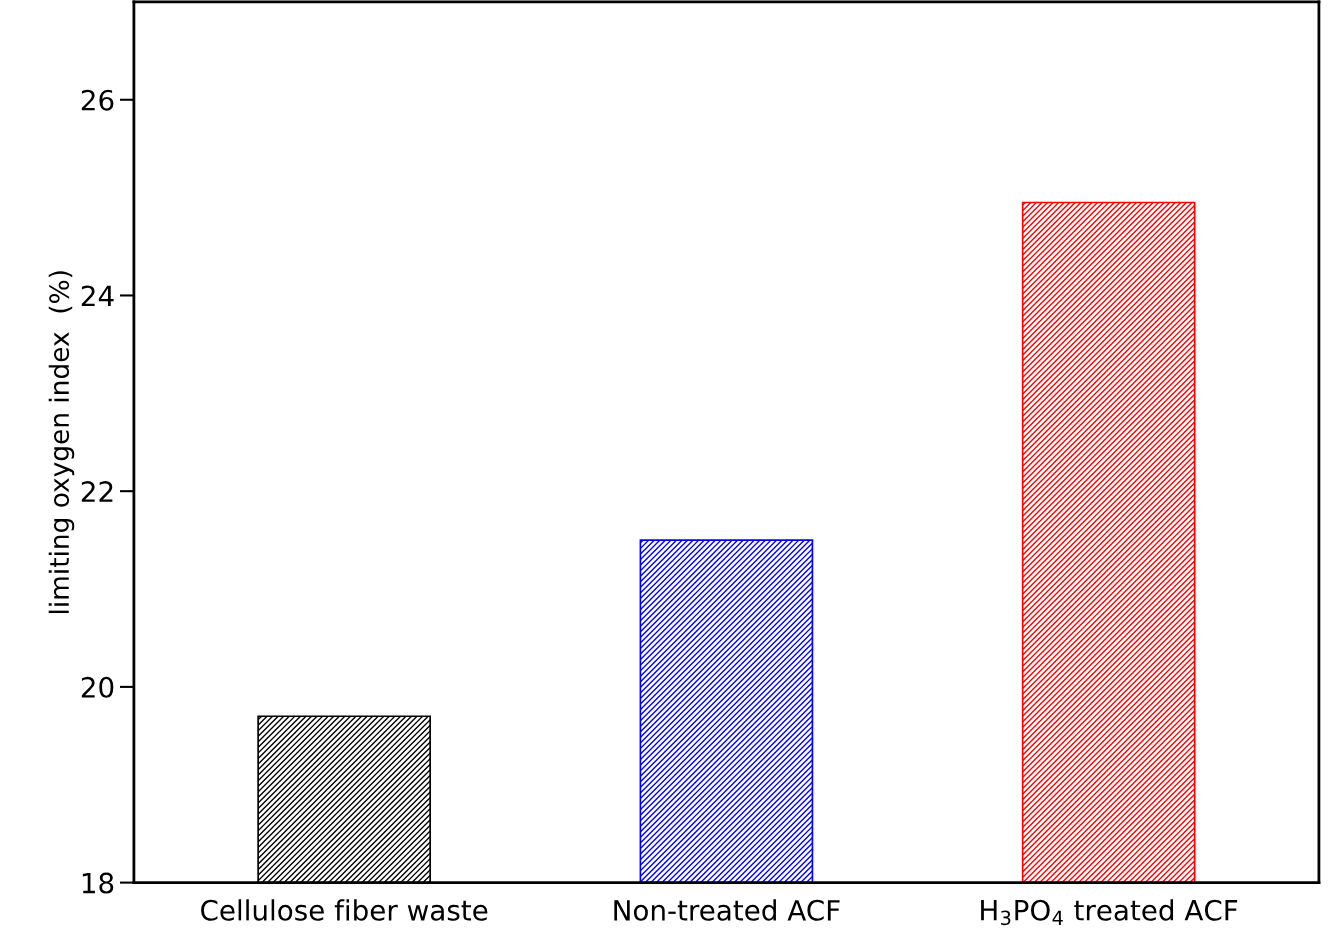 The height and width of the screenshot is (947, 1339). What do you see at coordinates (61, 442) in the screenshot?
I see `y-axis-title: limiting oxygen index (%)` at bounding box center [61, 442].